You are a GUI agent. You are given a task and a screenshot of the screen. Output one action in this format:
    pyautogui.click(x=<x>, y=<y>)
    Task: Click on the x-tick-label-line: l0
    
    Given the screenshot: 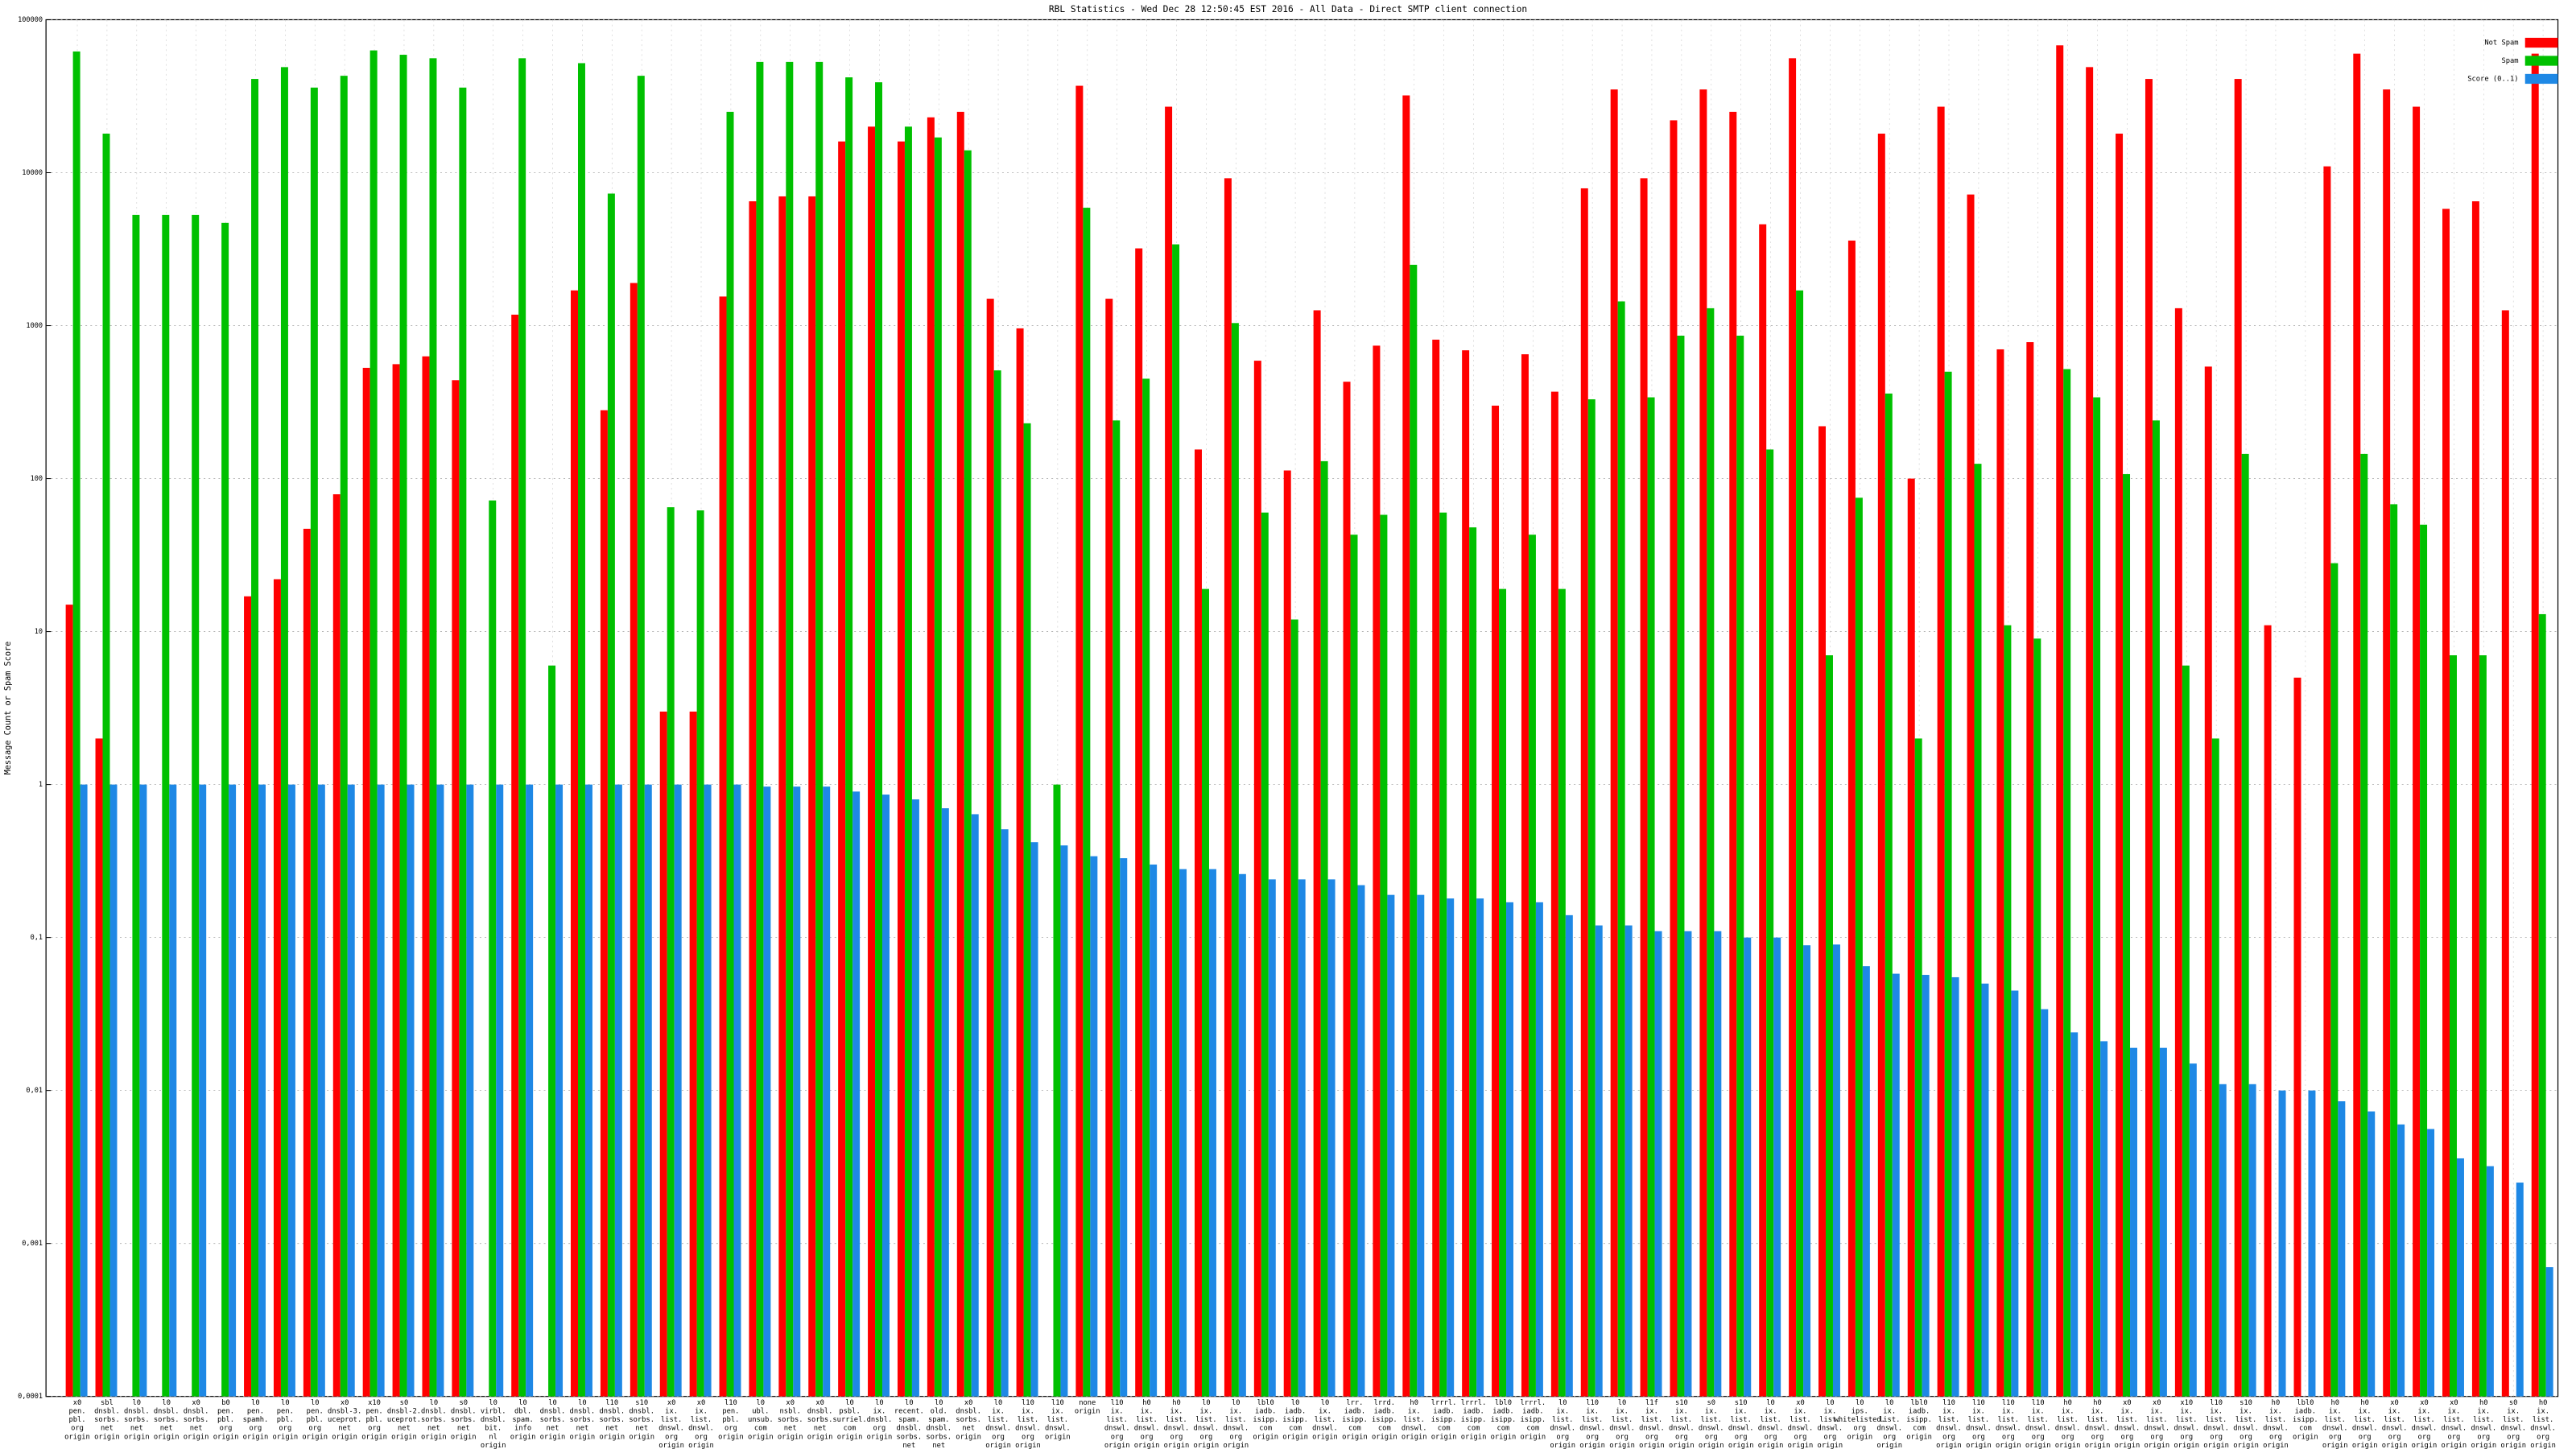 What is the action you would take?
    pyautogui.click(x=1770, y=1403)
    